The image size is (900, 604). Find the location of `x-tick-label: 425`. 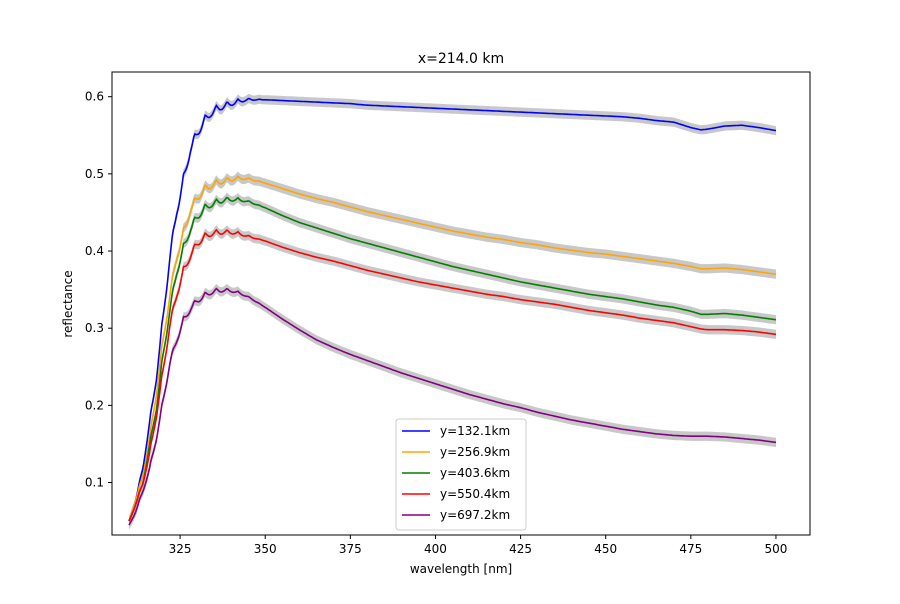

x-tick-label: 425 is located at coordinates (520, 549).